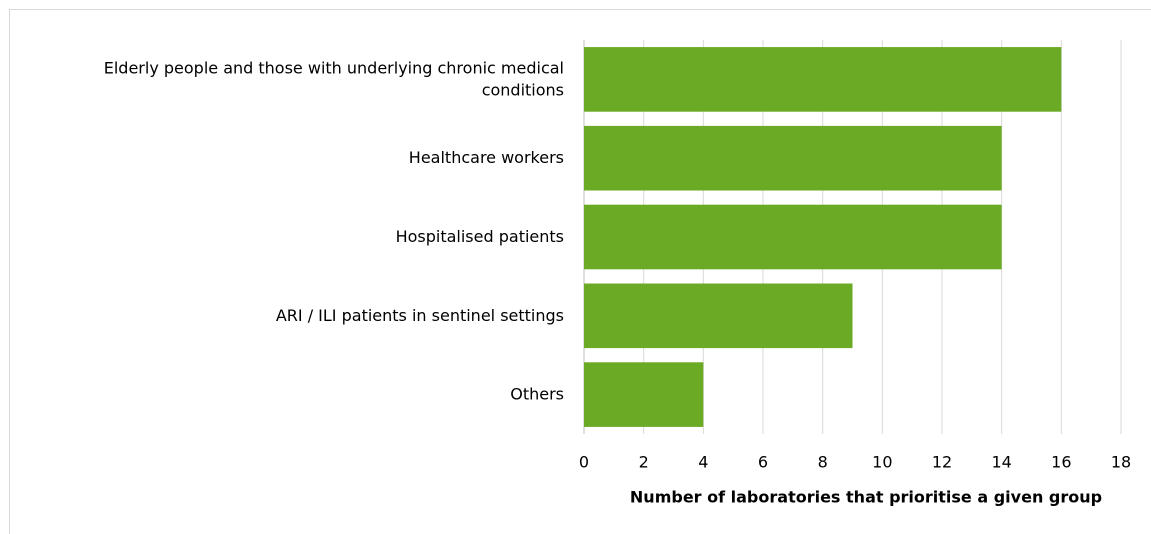 The image size is (1151, 534). What do you see at coordinates (942, 462) in the screenshot?
I see `x-tick-label: 12` at bounding box center [942, 462].